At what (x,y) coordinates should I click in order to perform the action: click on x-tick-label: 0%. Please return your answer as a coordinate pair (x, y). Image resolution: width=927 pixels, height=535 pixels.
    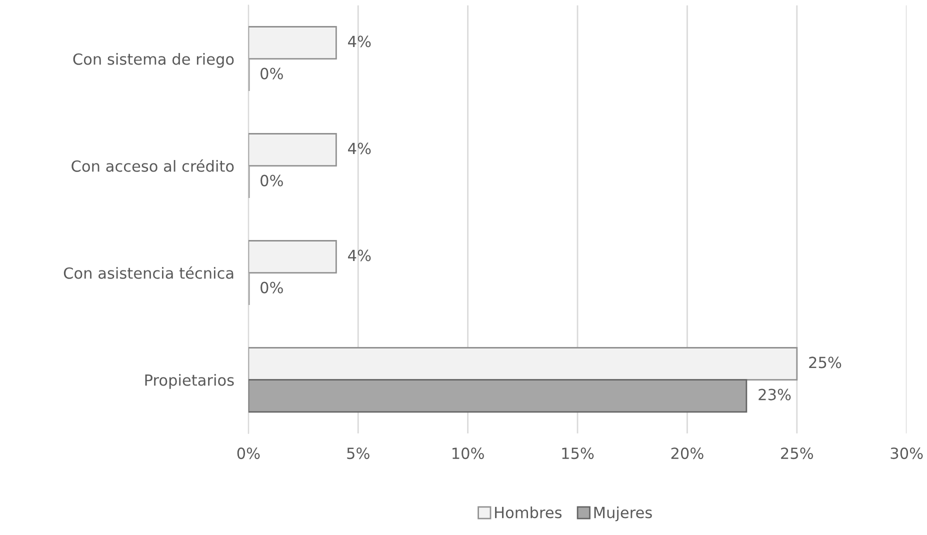
    Looking at the image, I should click on (248, 454).